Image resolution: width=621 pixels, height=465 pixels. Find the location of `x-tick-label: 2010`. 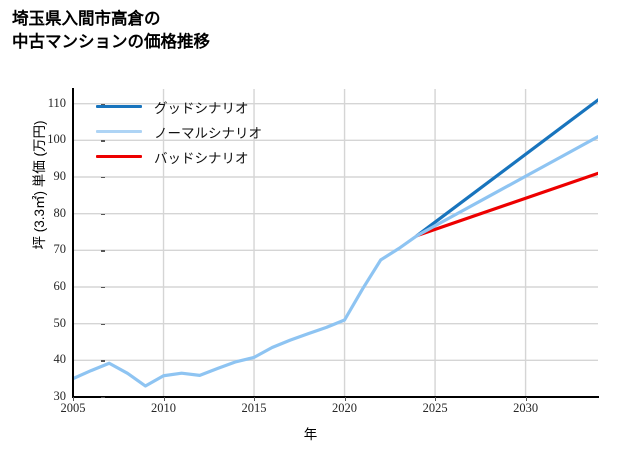

x-tick-label: 2010 is located at coordinates (164, 408).